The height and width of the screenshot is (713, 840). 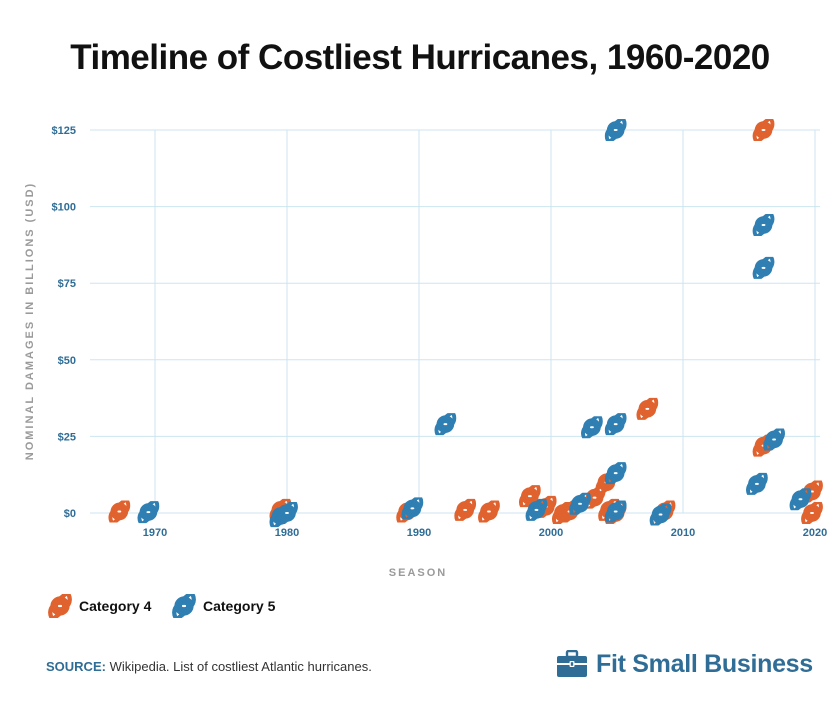 I want to click on y-axis-title: NOMINAL DAMAGES IN BILLIONS (USD), so click(x=30, y=321).